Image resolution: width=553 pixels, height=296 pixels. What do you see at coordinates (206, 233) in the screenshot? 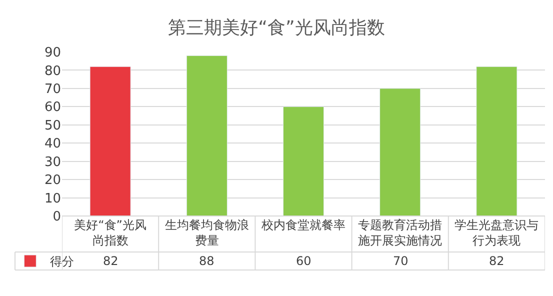
I see `x-tick-label: 生均餐均食物浪费量` at bounding box center [206, 233].